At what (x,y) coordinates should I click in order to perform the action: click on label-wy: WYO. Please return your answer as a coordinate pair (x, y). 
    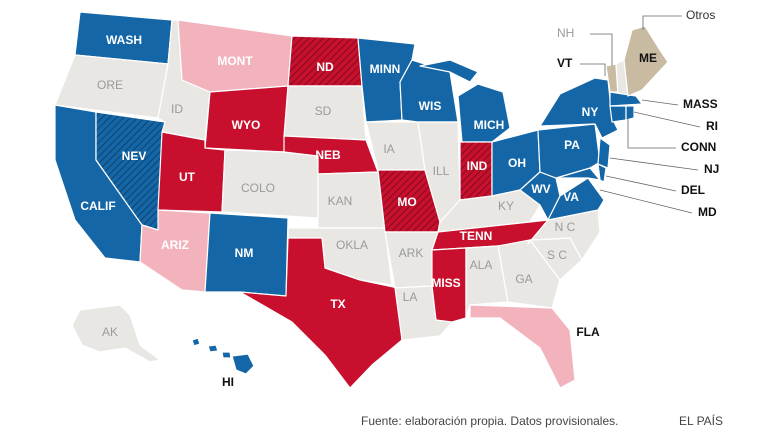
    Looking at the image, I should click on (246, 125).